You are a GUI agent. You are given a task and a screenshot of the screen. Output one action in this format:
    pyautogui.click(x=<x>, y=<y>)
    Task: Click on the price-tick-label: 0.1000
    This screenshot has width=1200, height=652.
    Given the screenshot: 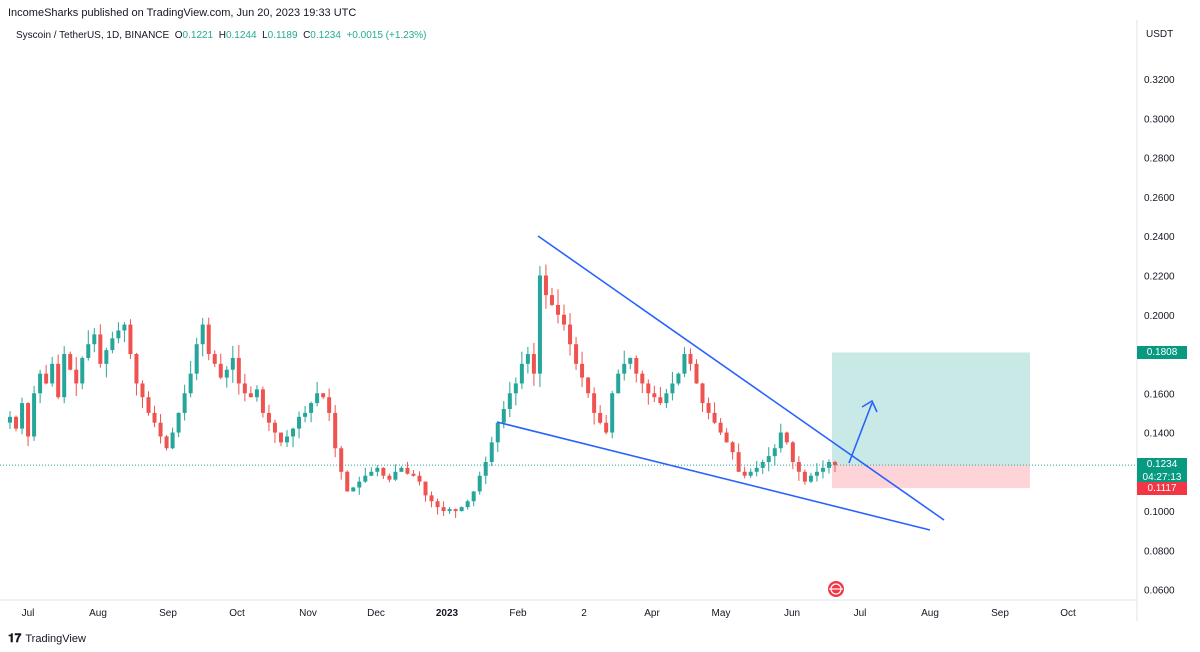 What is the action you would take?
    pyautogui.click(x=1159, y=512)
    